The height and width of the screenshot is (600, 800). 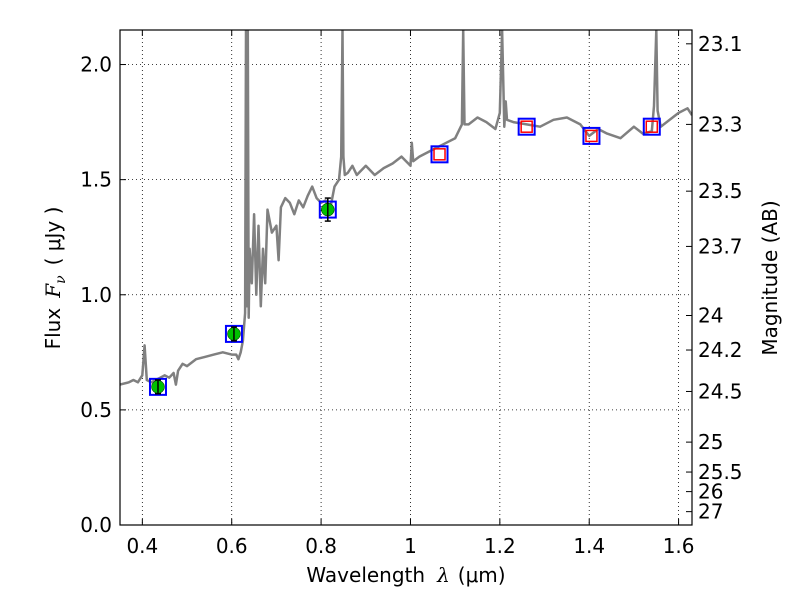 I want to click on y-tick-label: 1.5, so click(x=96, y=180).